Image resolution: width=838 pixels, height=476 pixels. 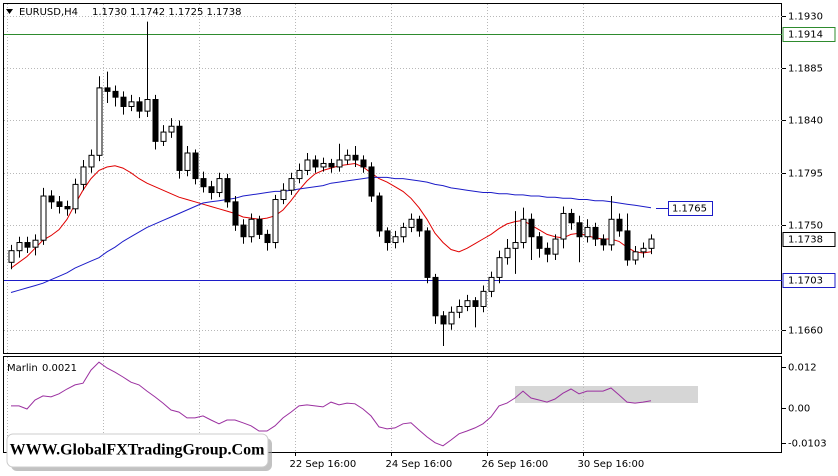 What do you see at coordinates (22, 368) in the screenshot?
I see `indicator-name: Marlin` at bounding box center [22, 368].